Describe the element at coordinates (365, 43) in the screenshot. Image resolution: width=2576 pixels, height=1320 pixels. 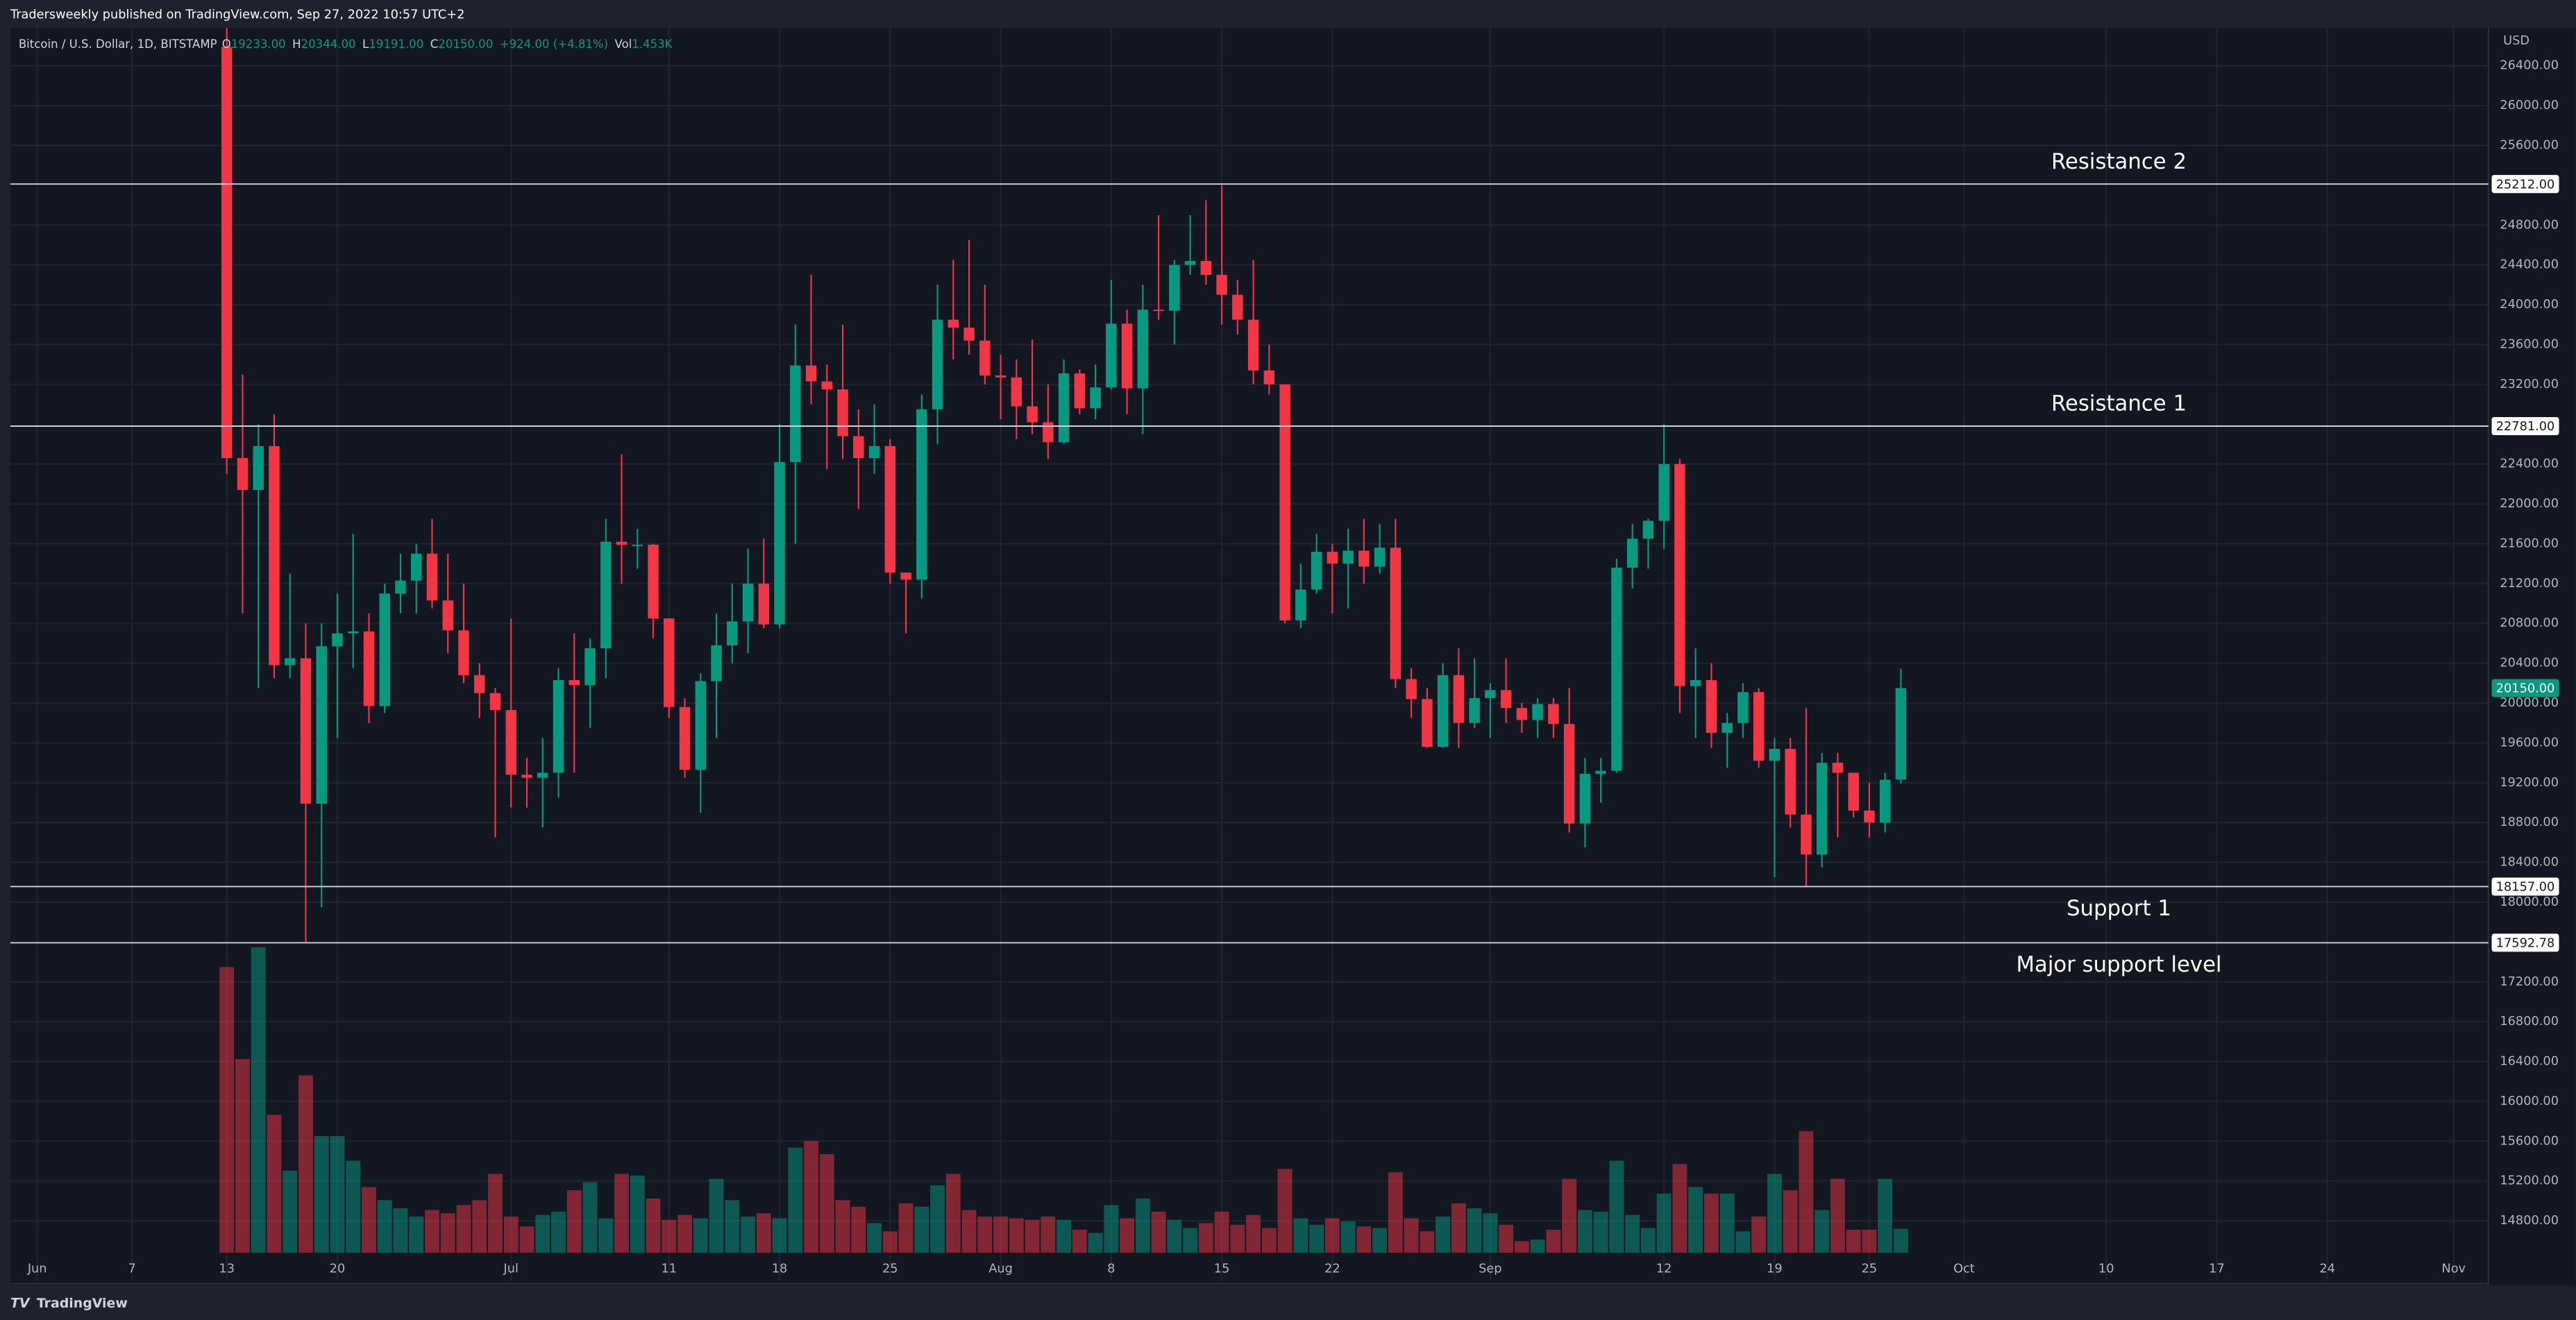
I see `ohlc-key: L` at that location.